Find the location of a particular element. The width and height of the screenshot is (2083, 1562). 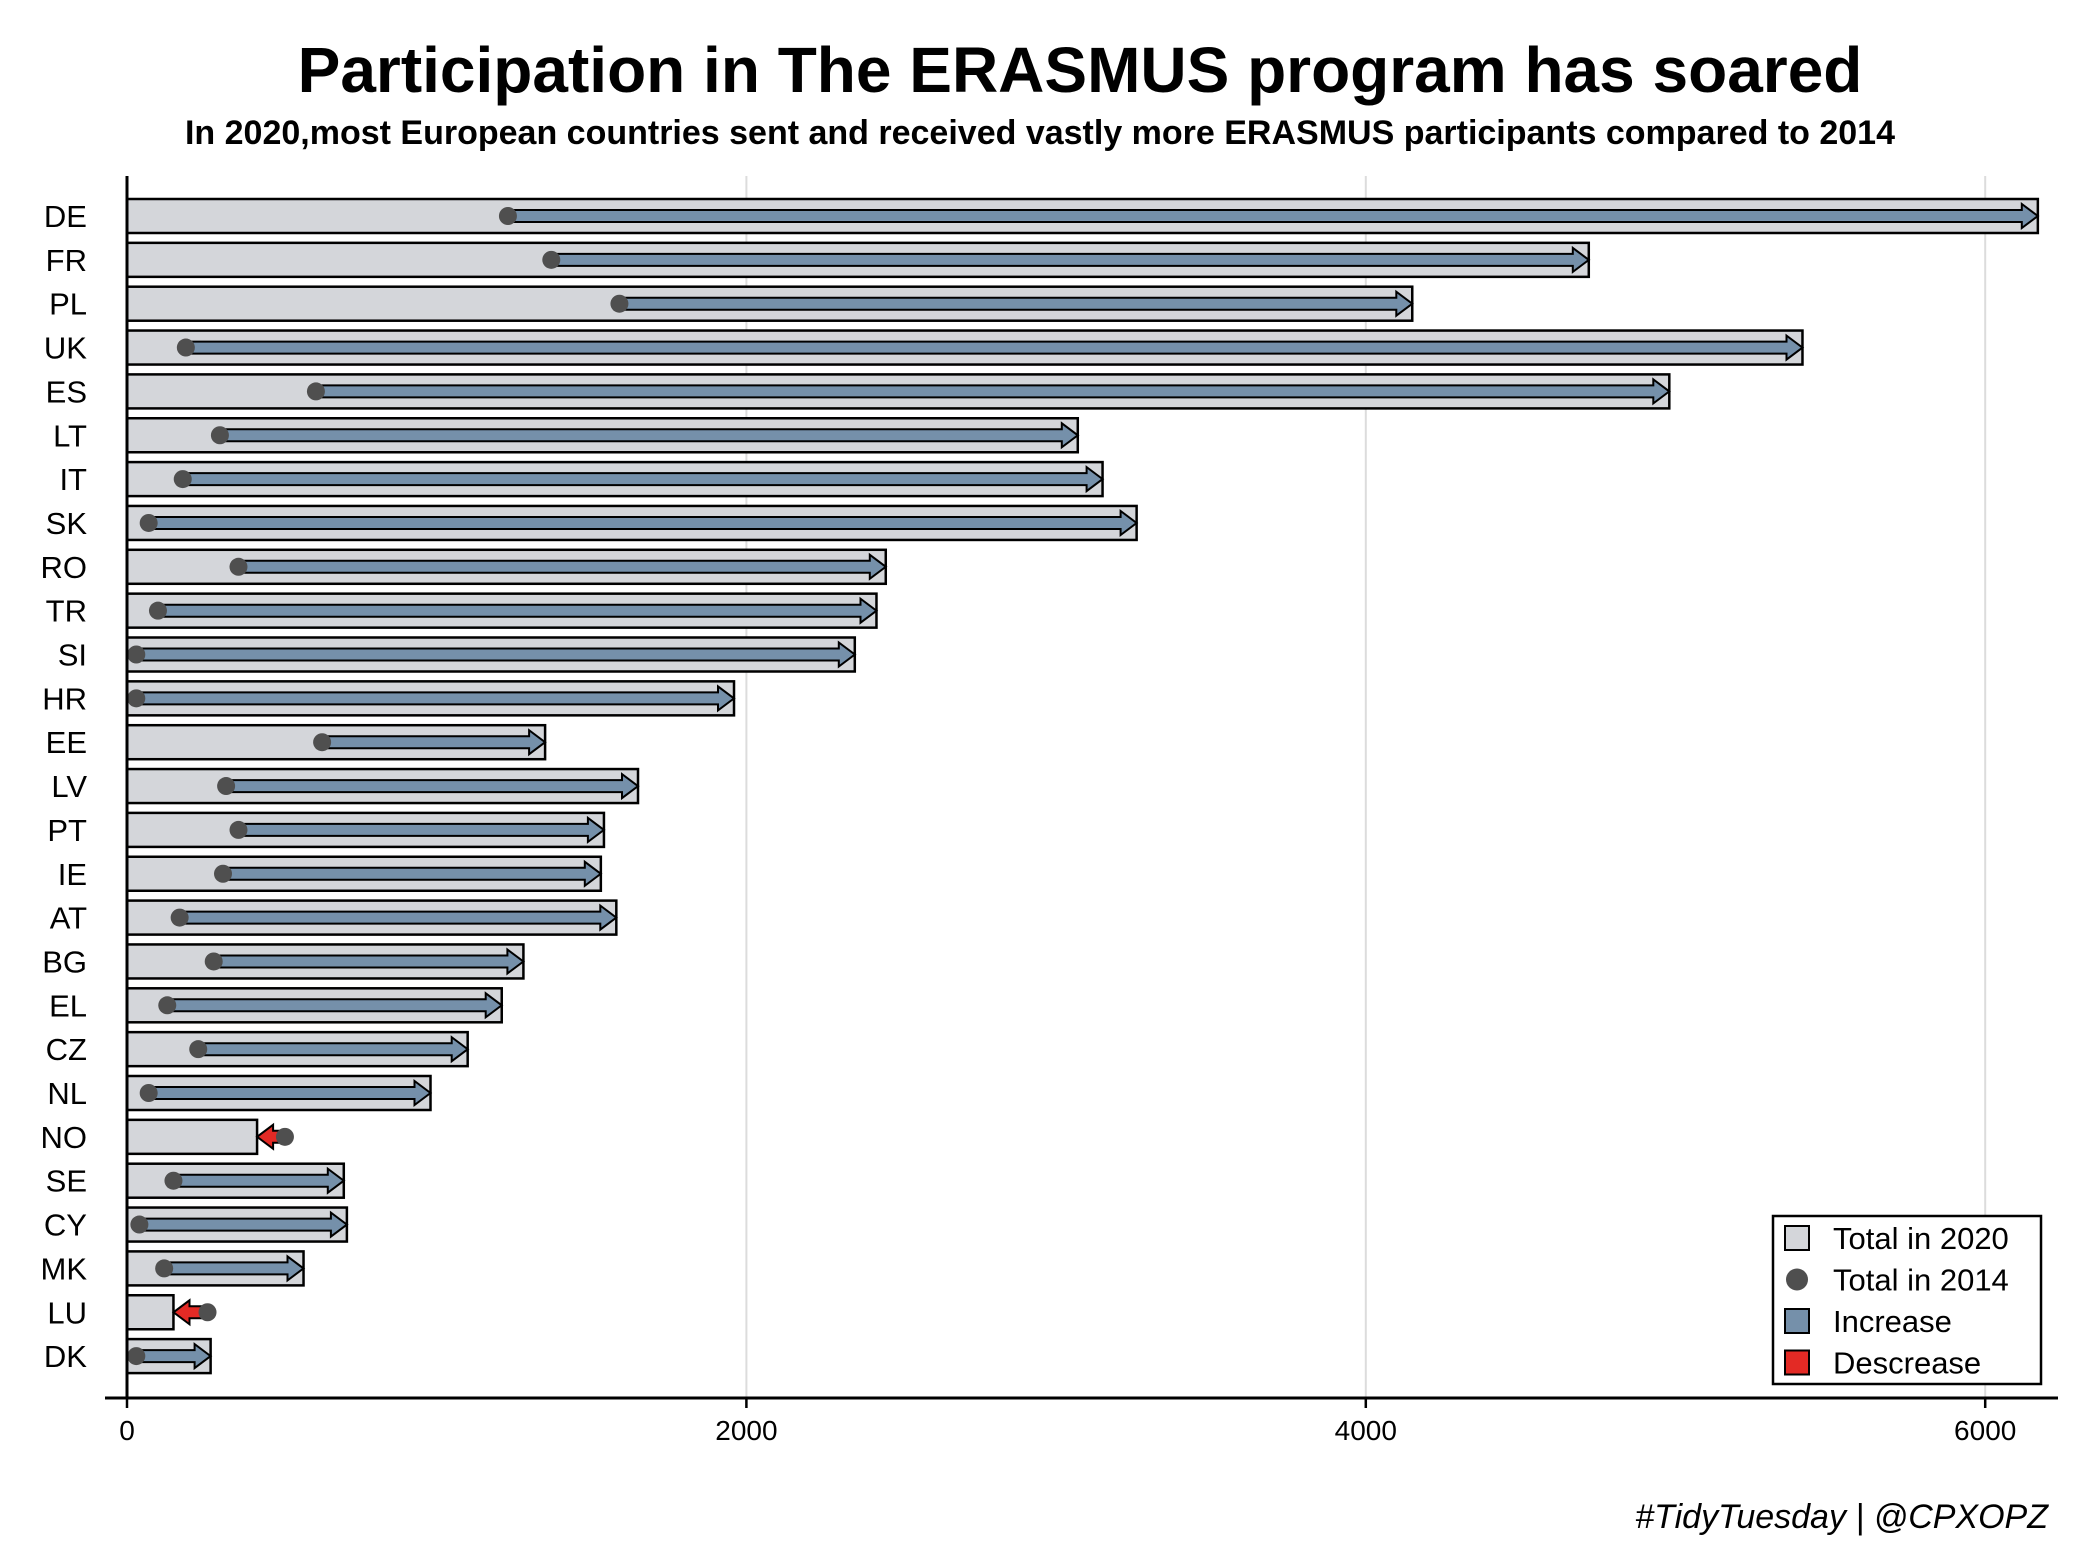

y-tick-label: NO is located at coordinates (64, 1137).